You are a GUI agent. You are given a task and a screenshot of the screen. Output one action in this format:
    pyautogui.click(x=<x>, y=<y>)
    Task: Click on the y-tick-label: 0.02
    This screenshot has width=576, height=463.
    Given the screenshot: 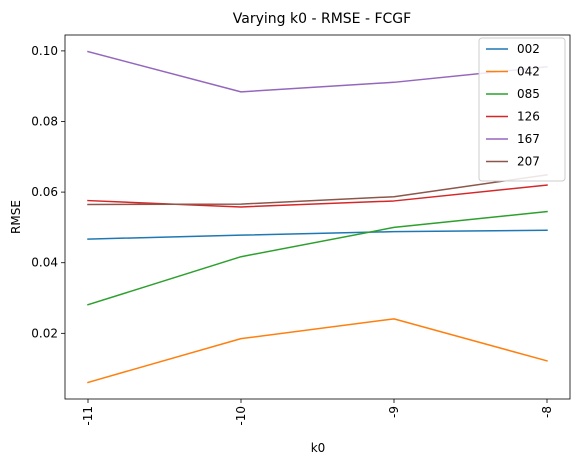 What is the action you would take?
    pyautogui.click(x=44, y=333)
    